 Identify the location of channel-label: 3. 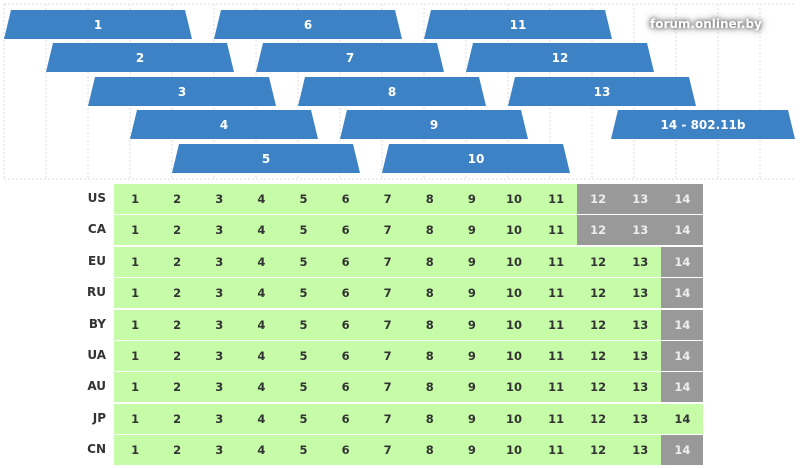
(182, 92).